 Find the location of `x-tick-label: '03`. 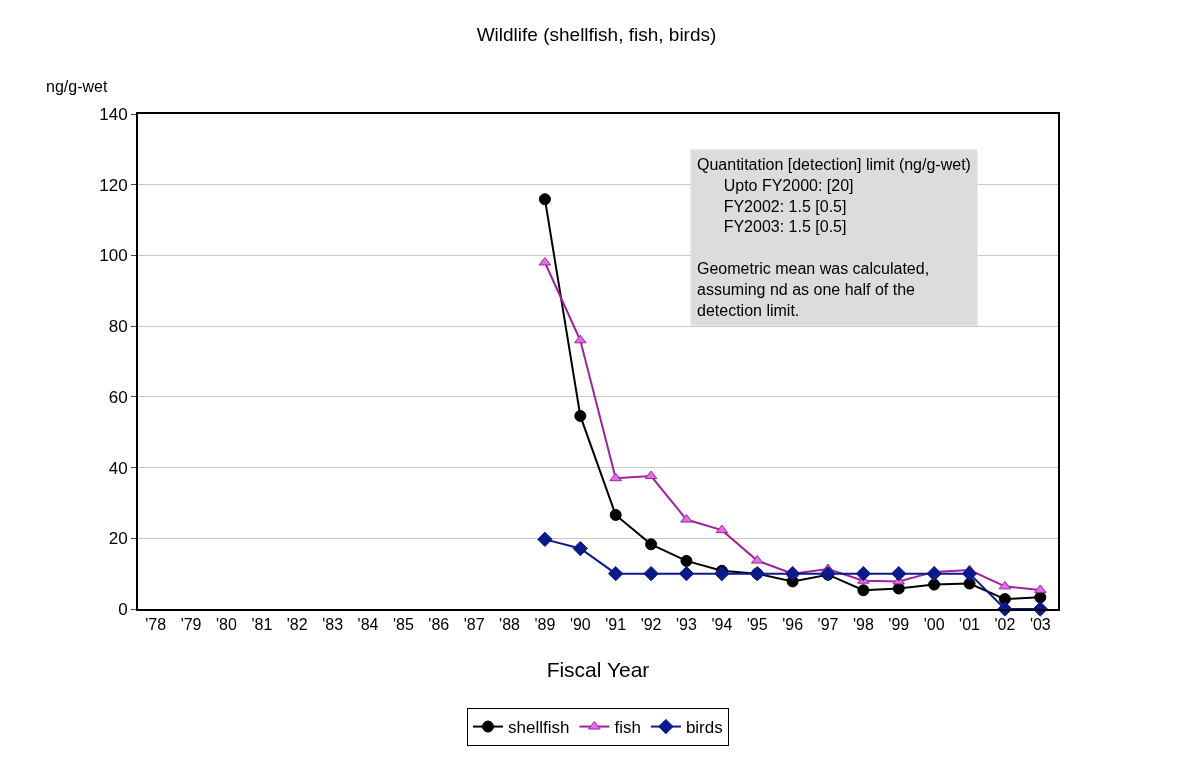

x-tick-label: '03 is located at coordinates (1040, 625).